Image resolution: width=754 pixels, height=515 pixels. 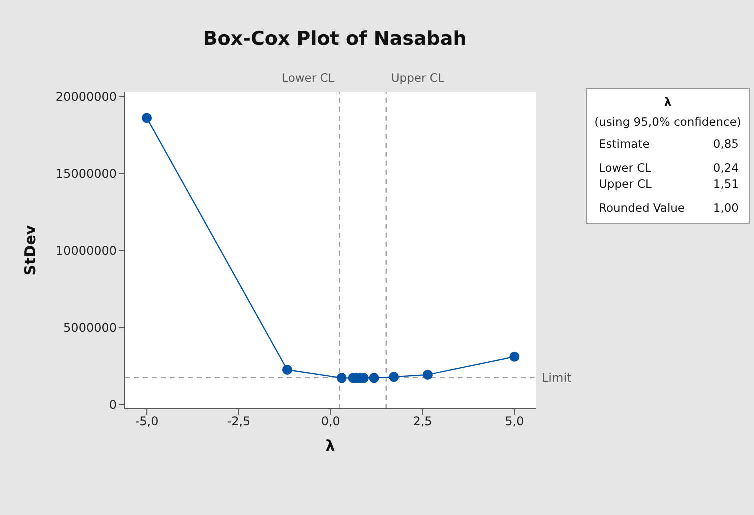 What do you see at coordinates (86, 173) in the screenshot?
I see `y-tick-label: 15000000` at bounding box center [86, 173].